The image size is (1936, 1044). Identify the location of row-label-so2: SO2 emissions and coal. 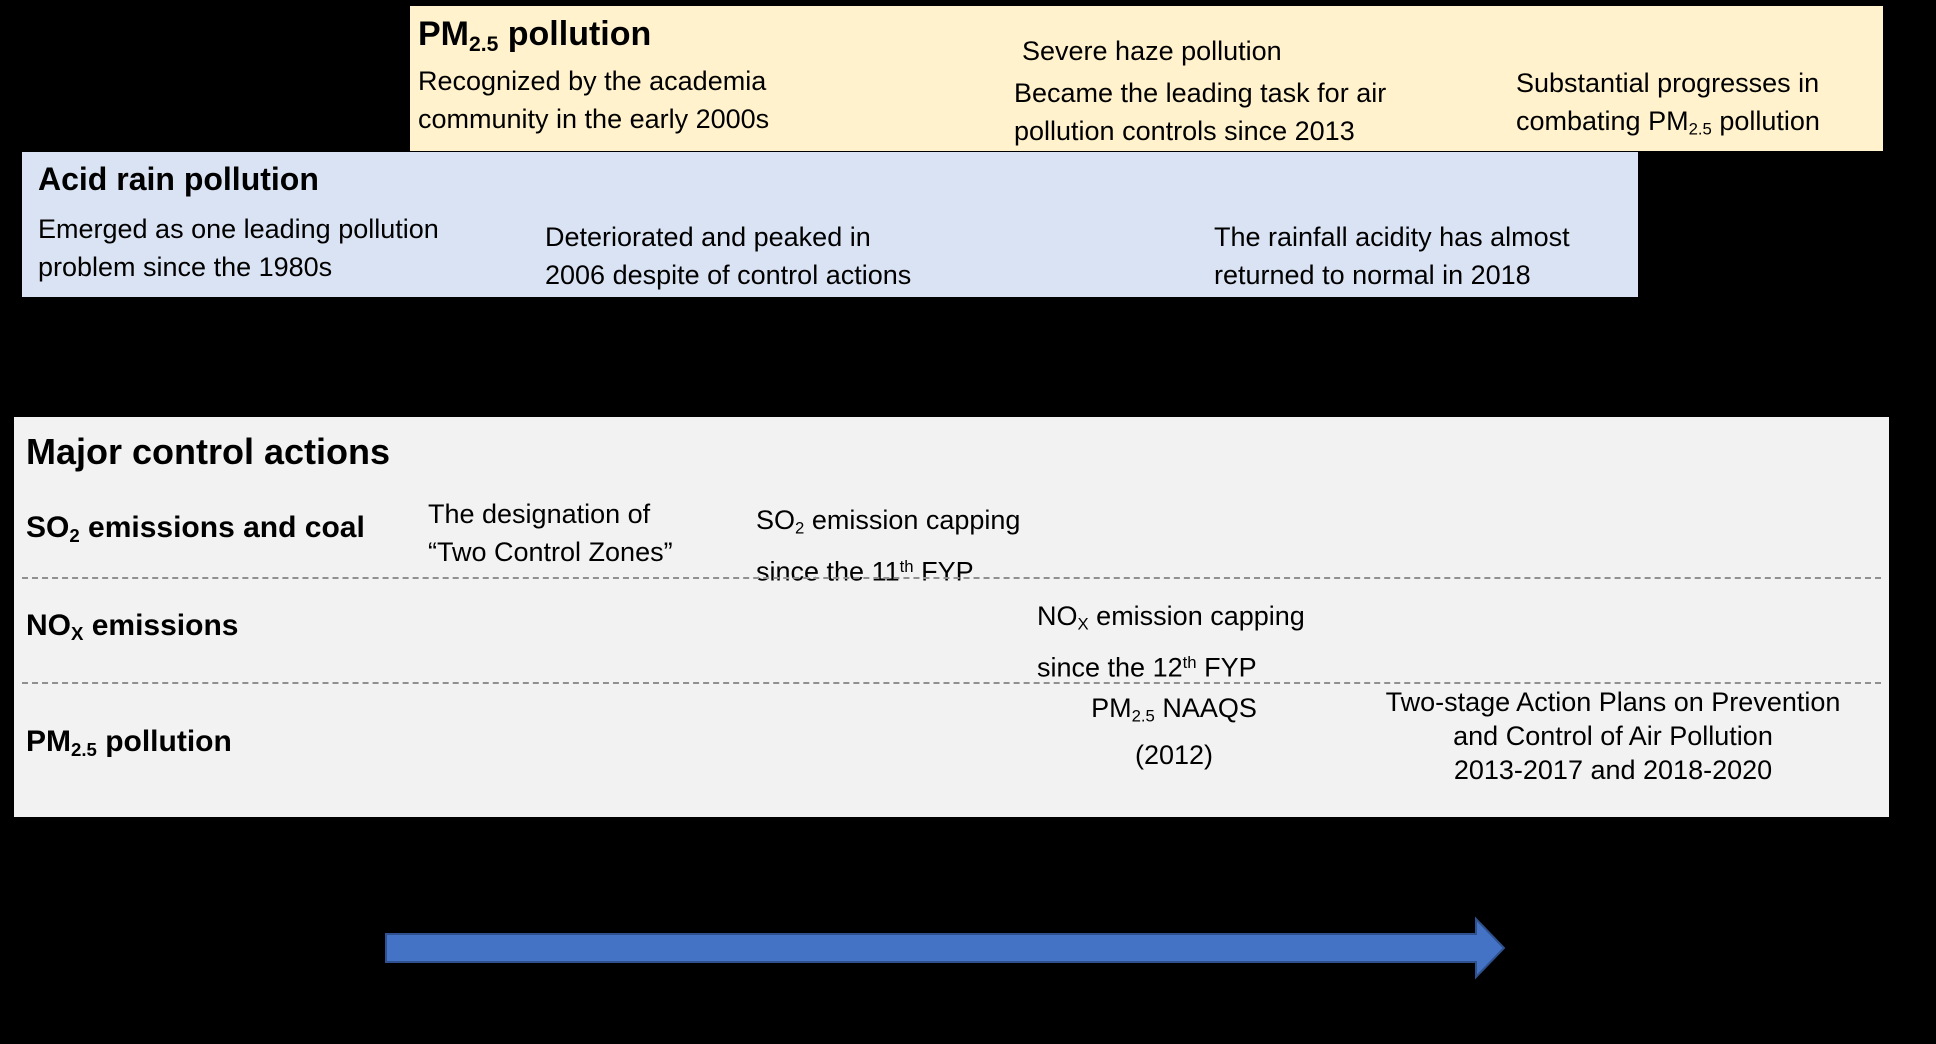
(195, 529).